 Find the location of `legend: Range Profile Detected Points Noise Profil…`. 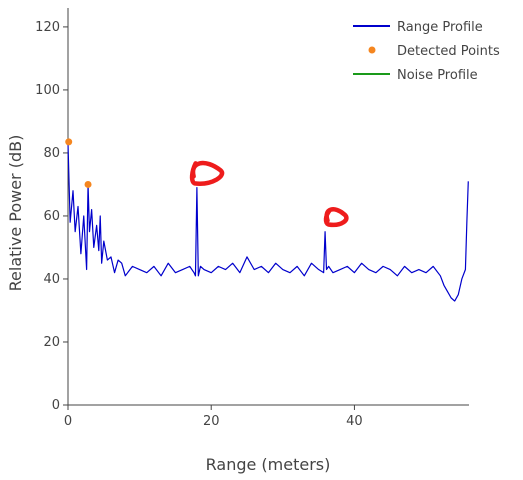

legend: Range Profile Detected Points Noise Profil… is located at coordinates (433, 49).